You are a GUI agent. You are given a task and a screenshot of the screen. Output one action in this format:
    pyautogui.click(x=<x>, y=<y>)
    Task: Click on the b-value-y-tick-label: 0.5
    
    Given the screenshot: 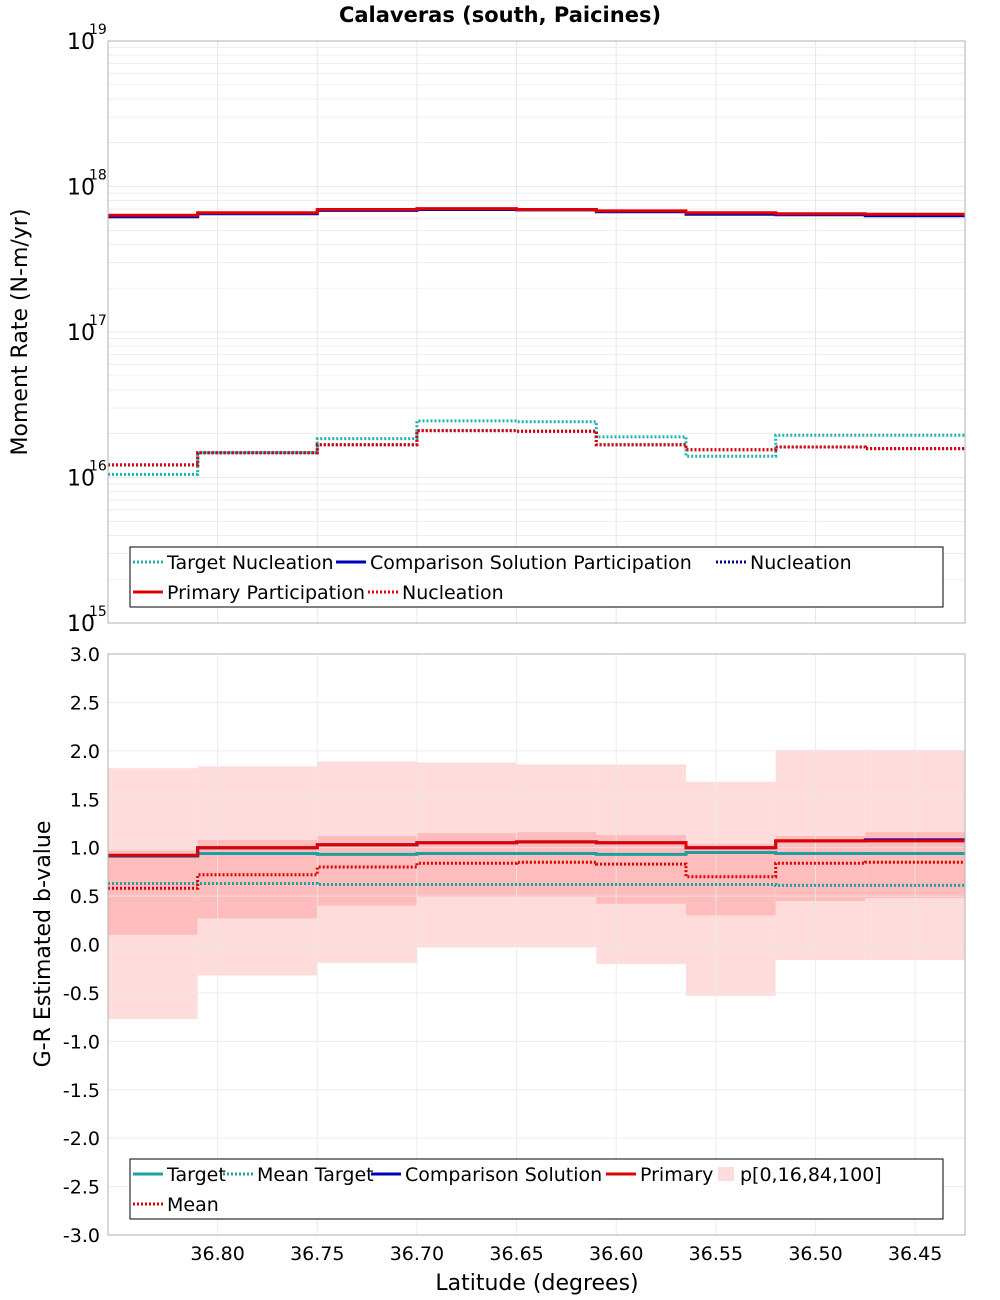 What is the action you would take?
    pyautogui.click(x=85, y=897)
    